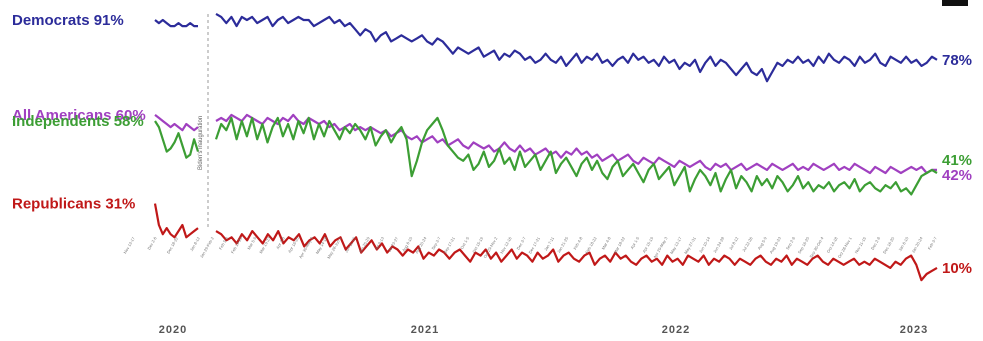  Describe the element at coordinates (265, 244) in the screenshot. I see `x-tick-label: Mar 19-23` at that location.